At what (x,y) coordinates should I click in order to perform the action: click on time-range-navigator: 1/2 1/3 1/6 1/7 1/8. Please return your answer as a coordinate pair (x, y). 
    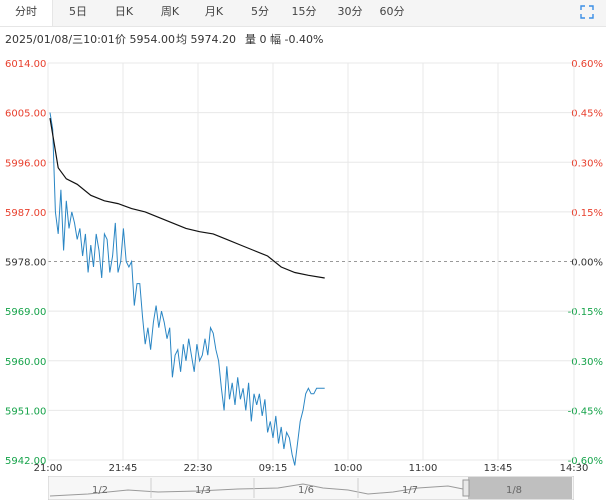
    Looking at the image, I should click on (311, 488).